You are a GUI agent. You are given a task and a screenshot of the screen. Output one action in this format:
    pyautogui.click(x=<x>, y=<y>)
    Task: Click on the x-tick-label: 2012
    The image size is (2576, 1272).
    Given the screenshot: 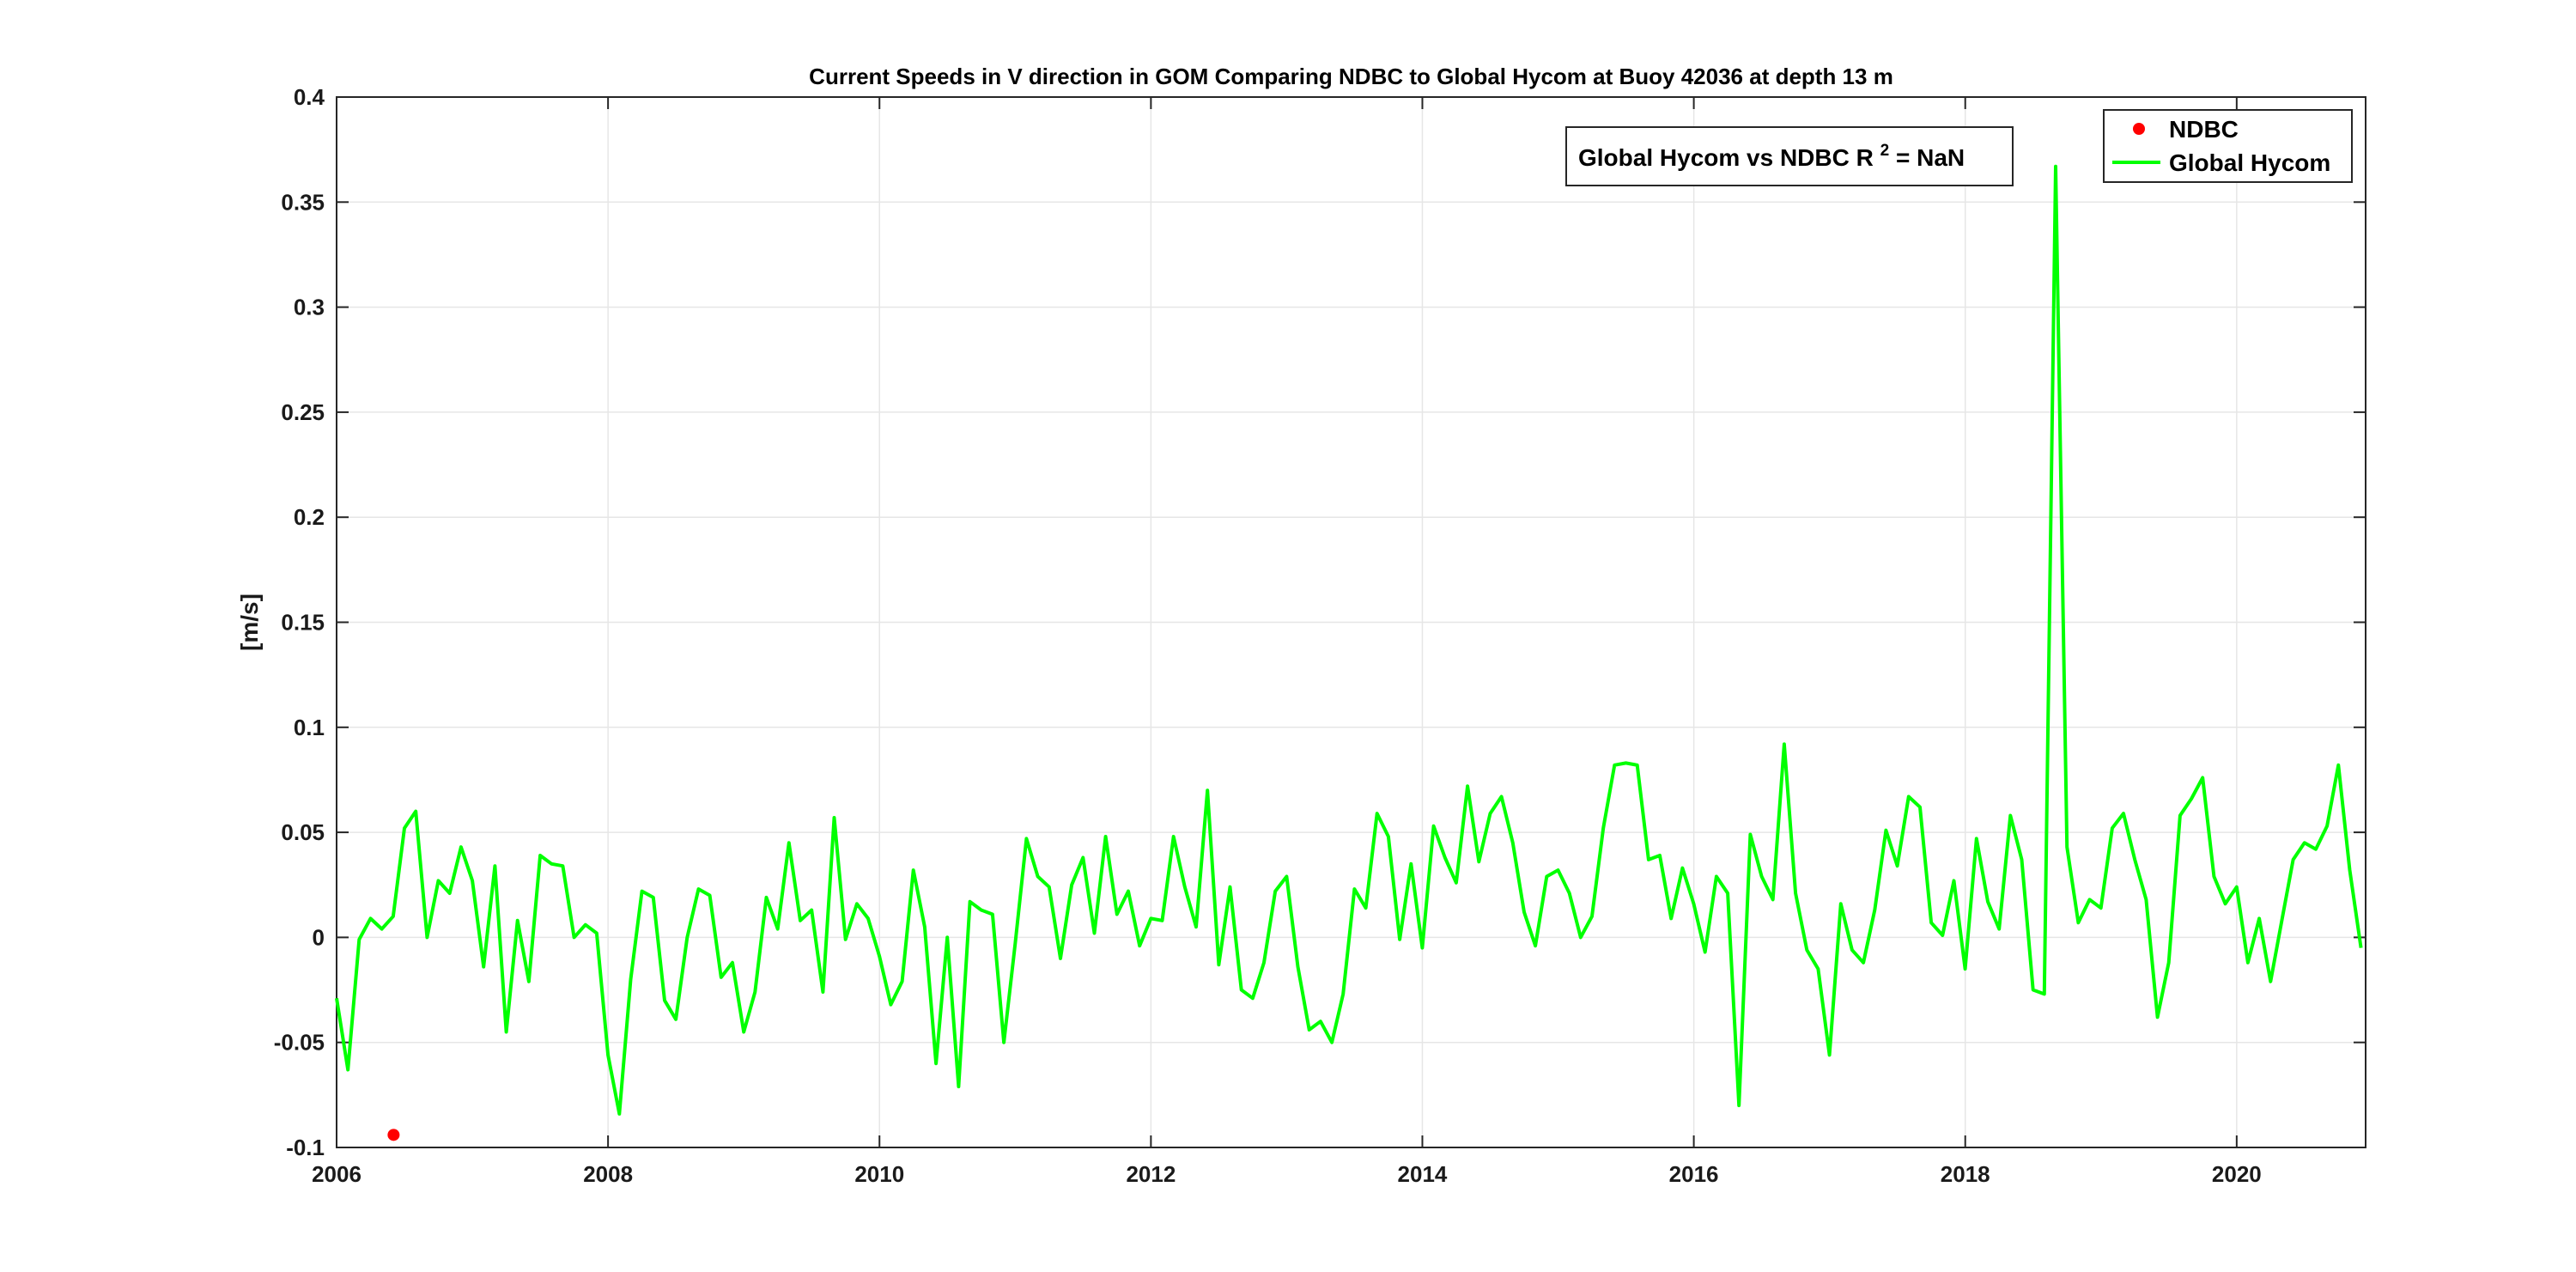 What is the action you would take?
    pyautogui.click(x=1151, y=1174)
    